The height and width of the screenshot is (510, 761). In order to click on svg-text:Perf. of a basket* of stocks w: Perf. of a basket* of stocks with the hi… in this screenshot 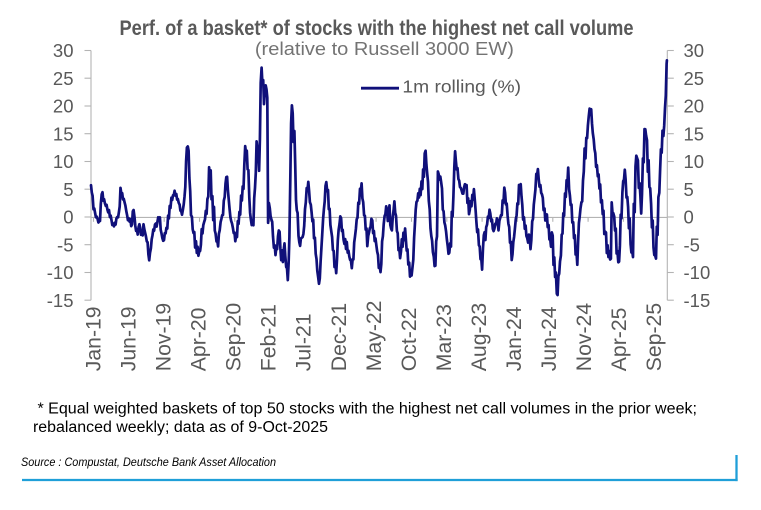, I will do `click(377, 28)`.